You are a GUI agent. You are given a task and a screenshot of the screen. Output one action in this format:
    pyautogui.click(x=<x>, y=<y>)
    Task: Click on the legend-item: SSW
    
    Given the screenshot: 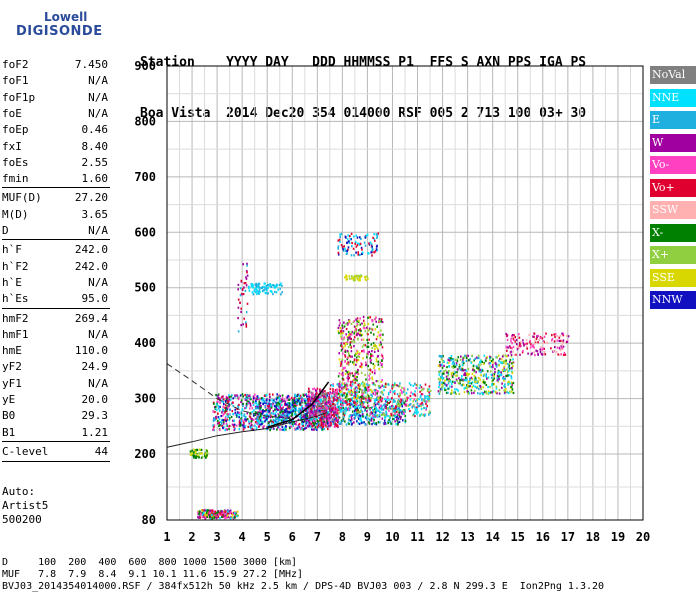 What is the action you would take?
    pyautogui.click(x=673, y=210)
    